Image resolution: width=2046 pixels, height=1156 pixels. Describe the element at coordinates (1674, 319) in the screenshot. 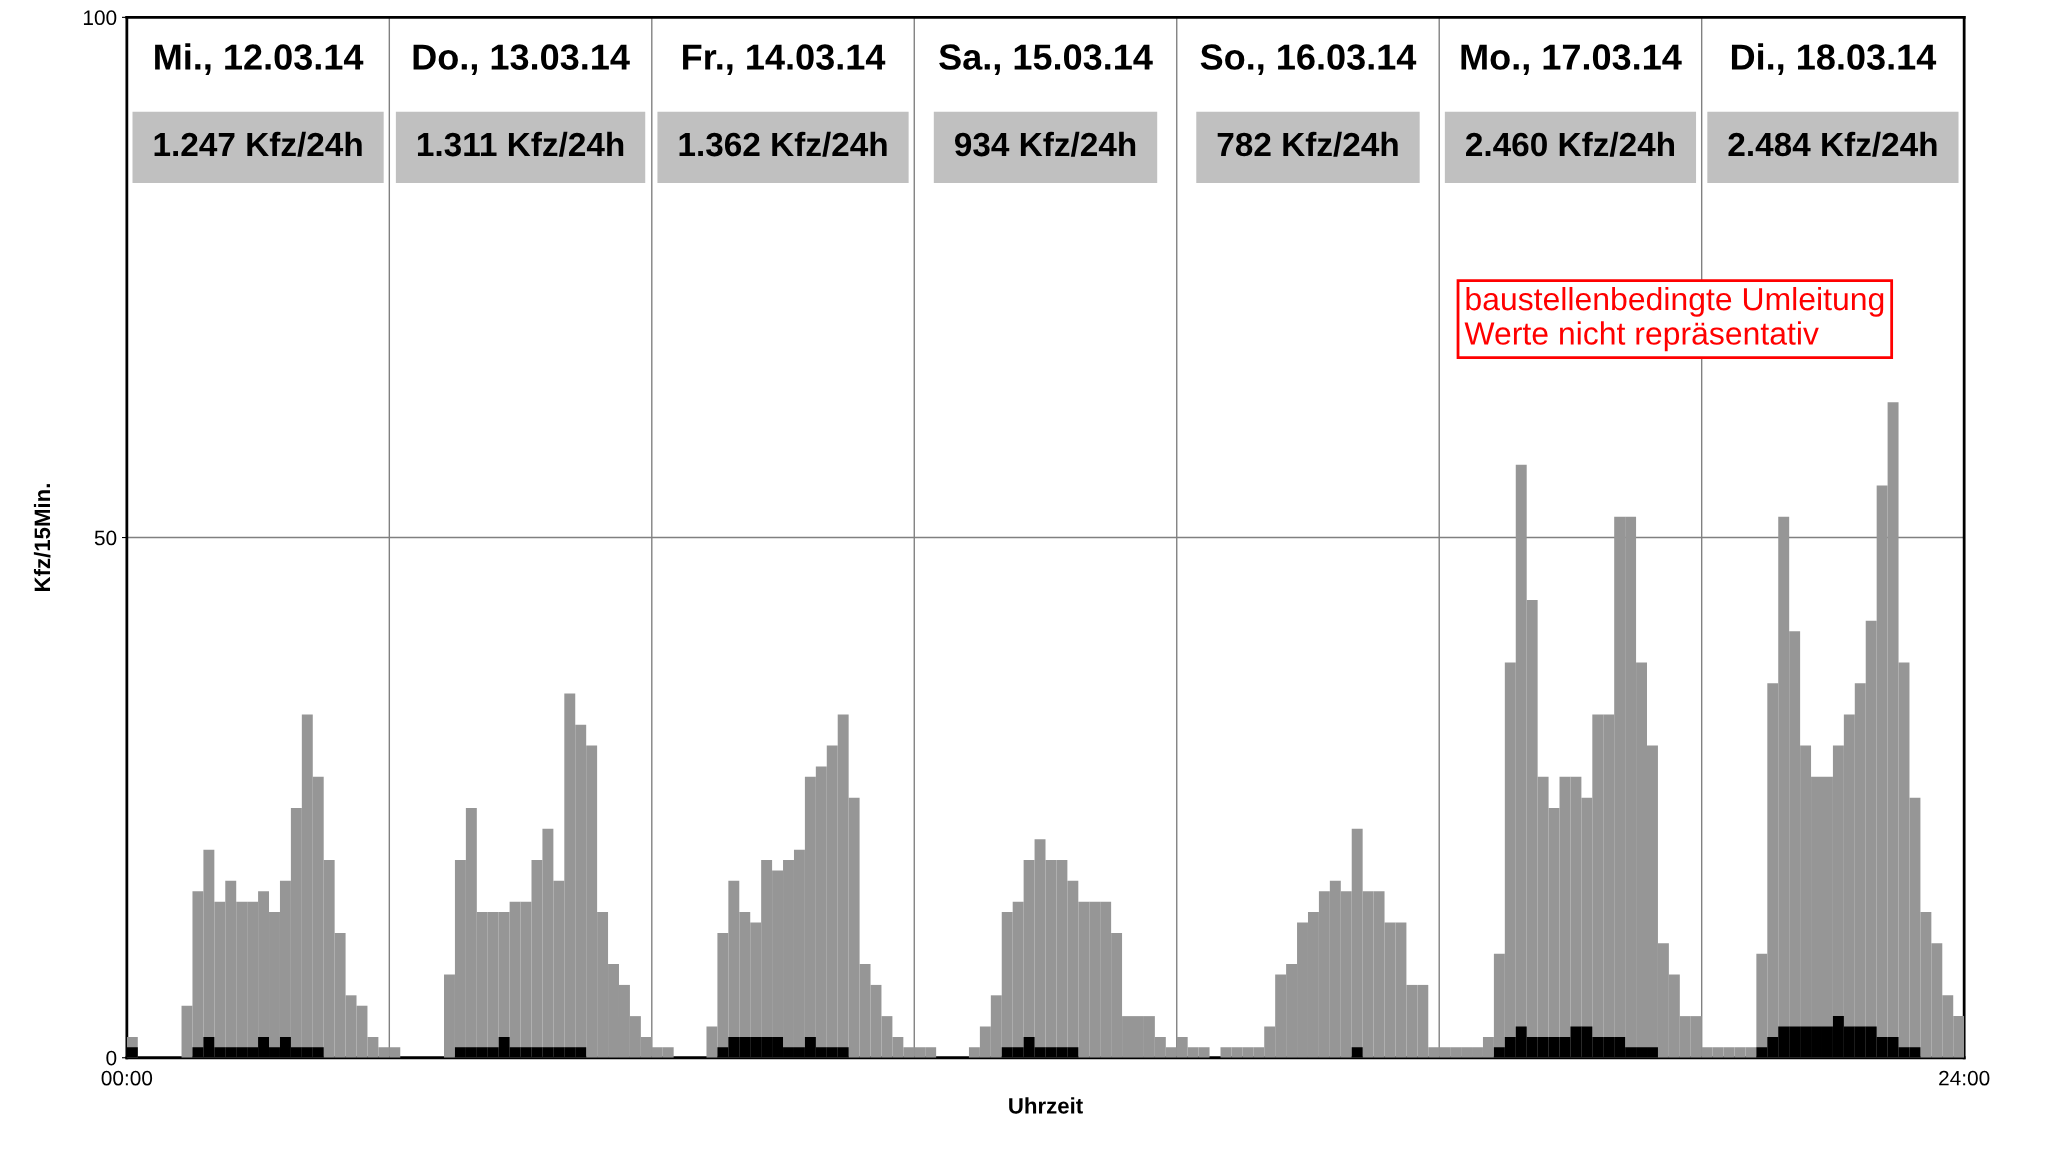

I see `annotation: baustellenbedingte Umleitung Werte nicht repräsentativ` at that location.